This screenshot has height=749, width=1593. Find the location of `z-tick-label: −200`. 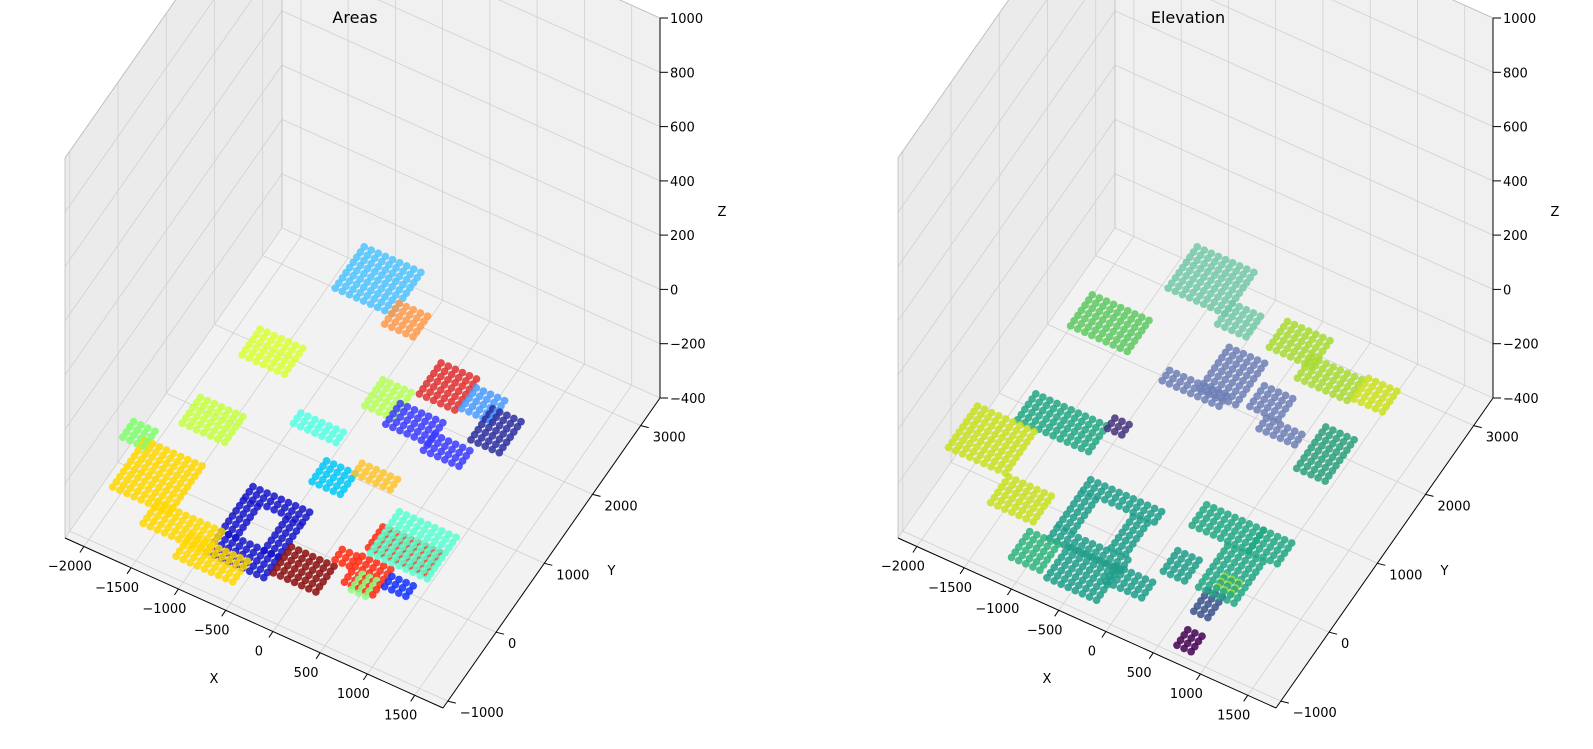

z-tick-label: −200 is located at coordinates (1521, 345).